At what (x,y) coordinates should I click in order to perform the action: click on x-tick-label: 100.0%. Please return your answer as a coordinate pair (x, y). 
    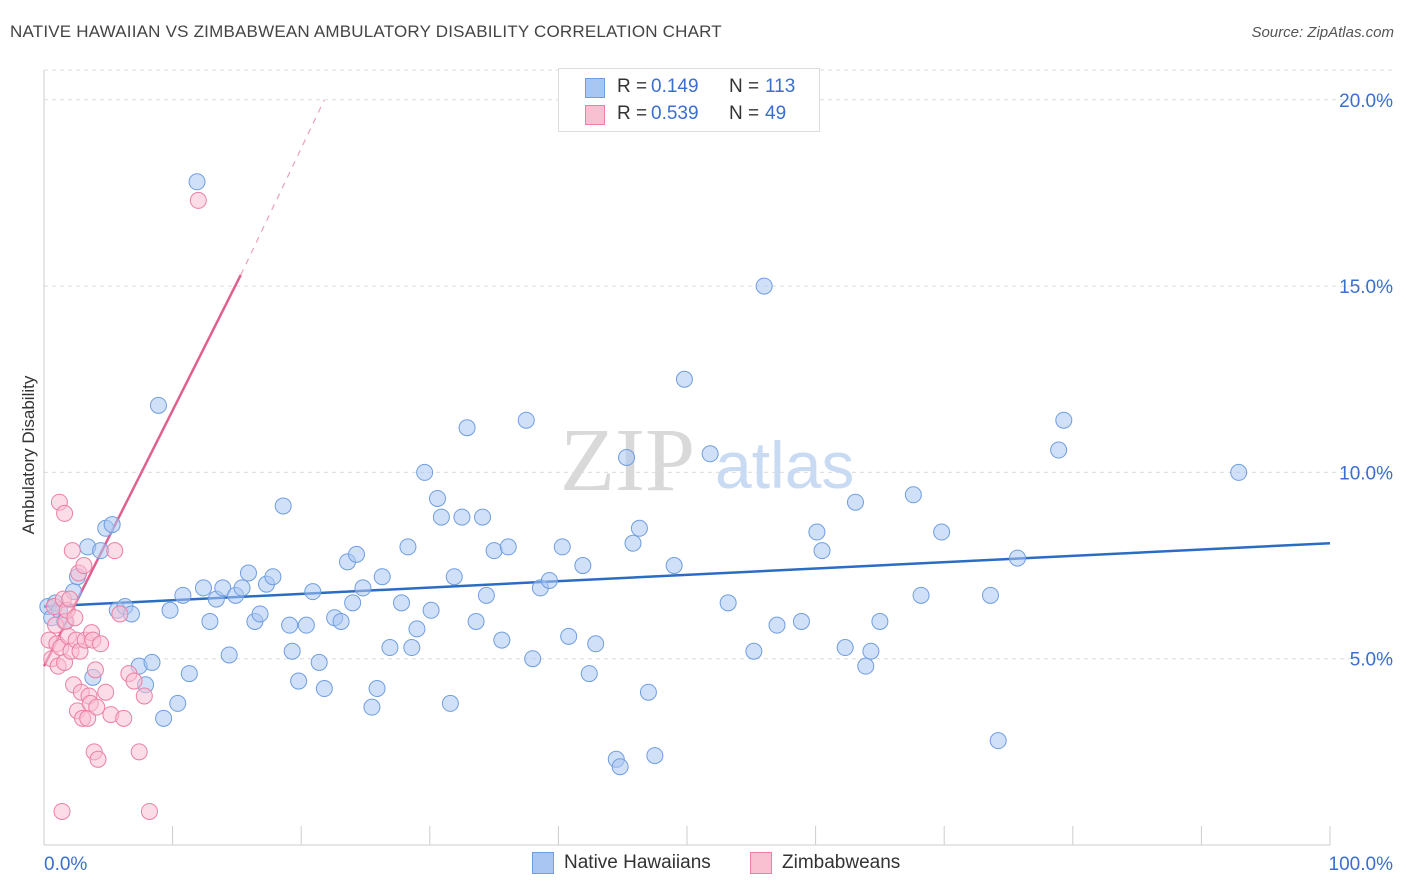
    Looking at the image, I should click on (1361, 864).